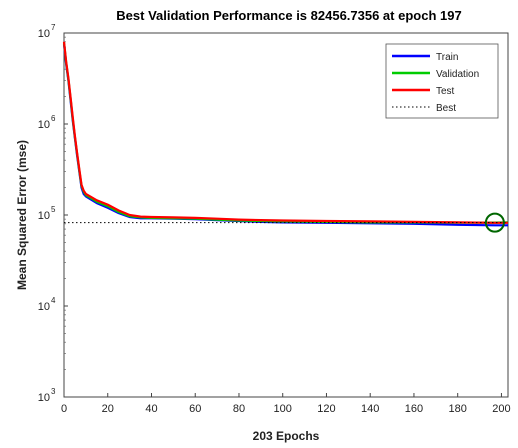 The height and width of the screenshot is (448, 518). What do you see at coordinates (494, 222) in the screenshot?
I see `best-epoch-marker` at bounding box center [494, 222].